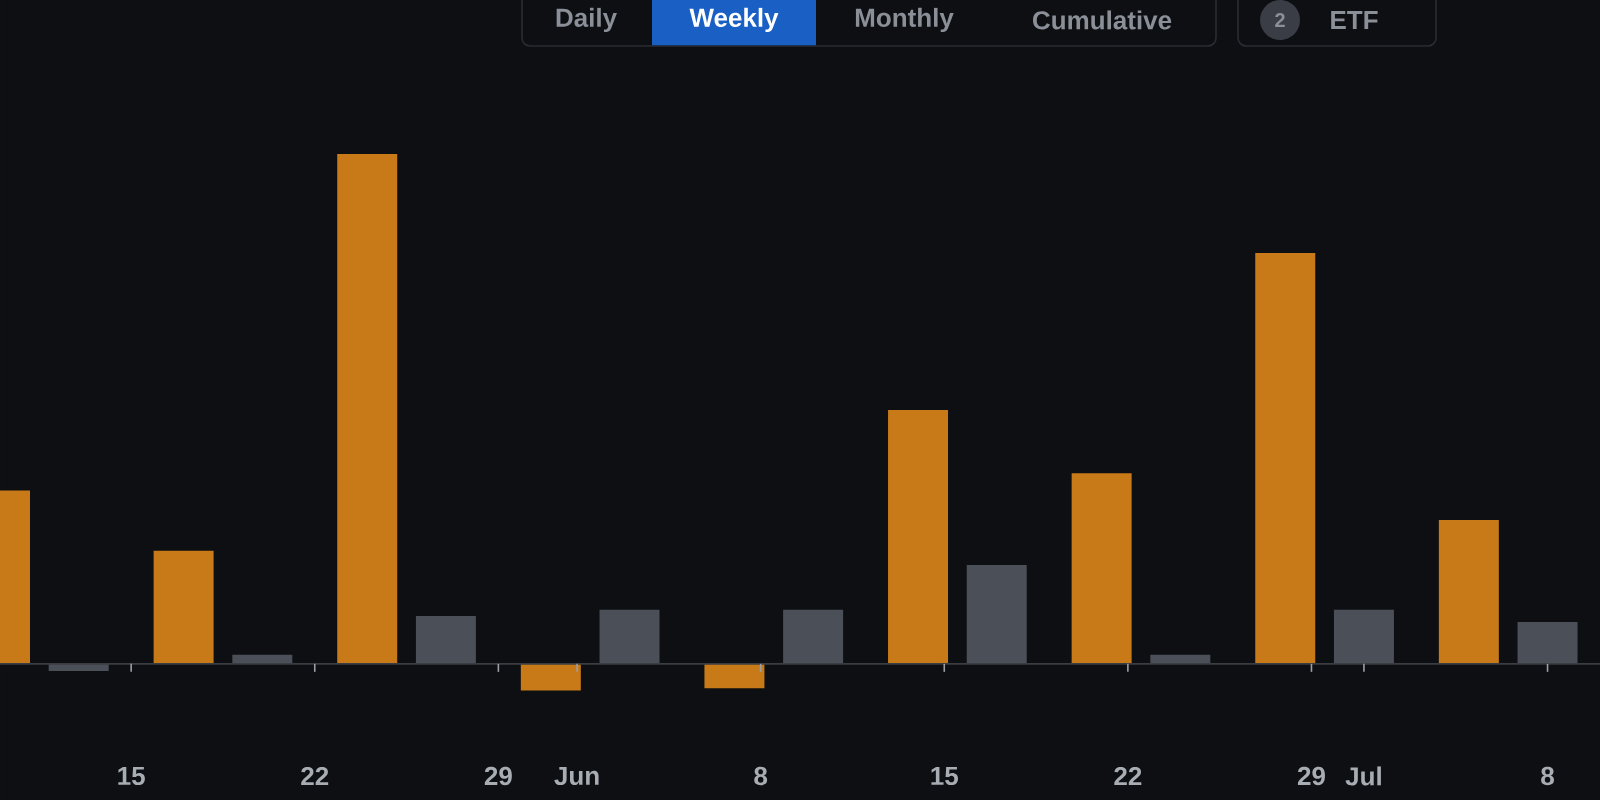  What do you see at coordinates (904, 20) in the screenshot?
I see `text: Monthly` at bounding box center [904, 20].